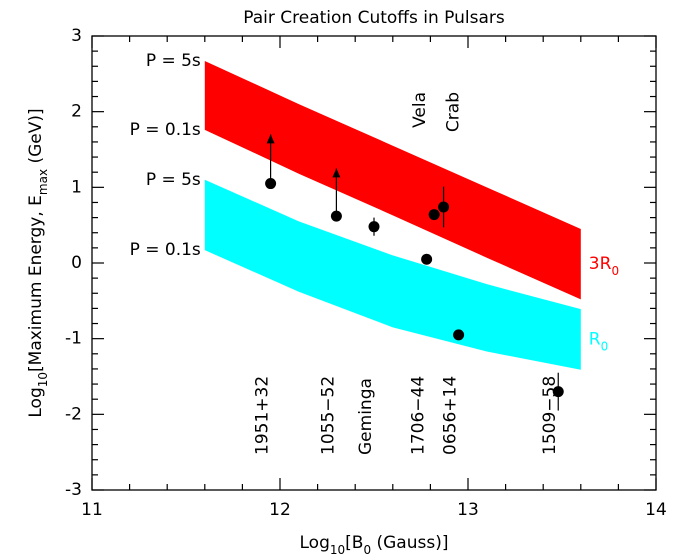 Image resolution: width=693 pixels, height=560 pixels. Describe the element at coordinates (36, 402) in the screenshot. I see `y-axis-label-part: Log` at that location.